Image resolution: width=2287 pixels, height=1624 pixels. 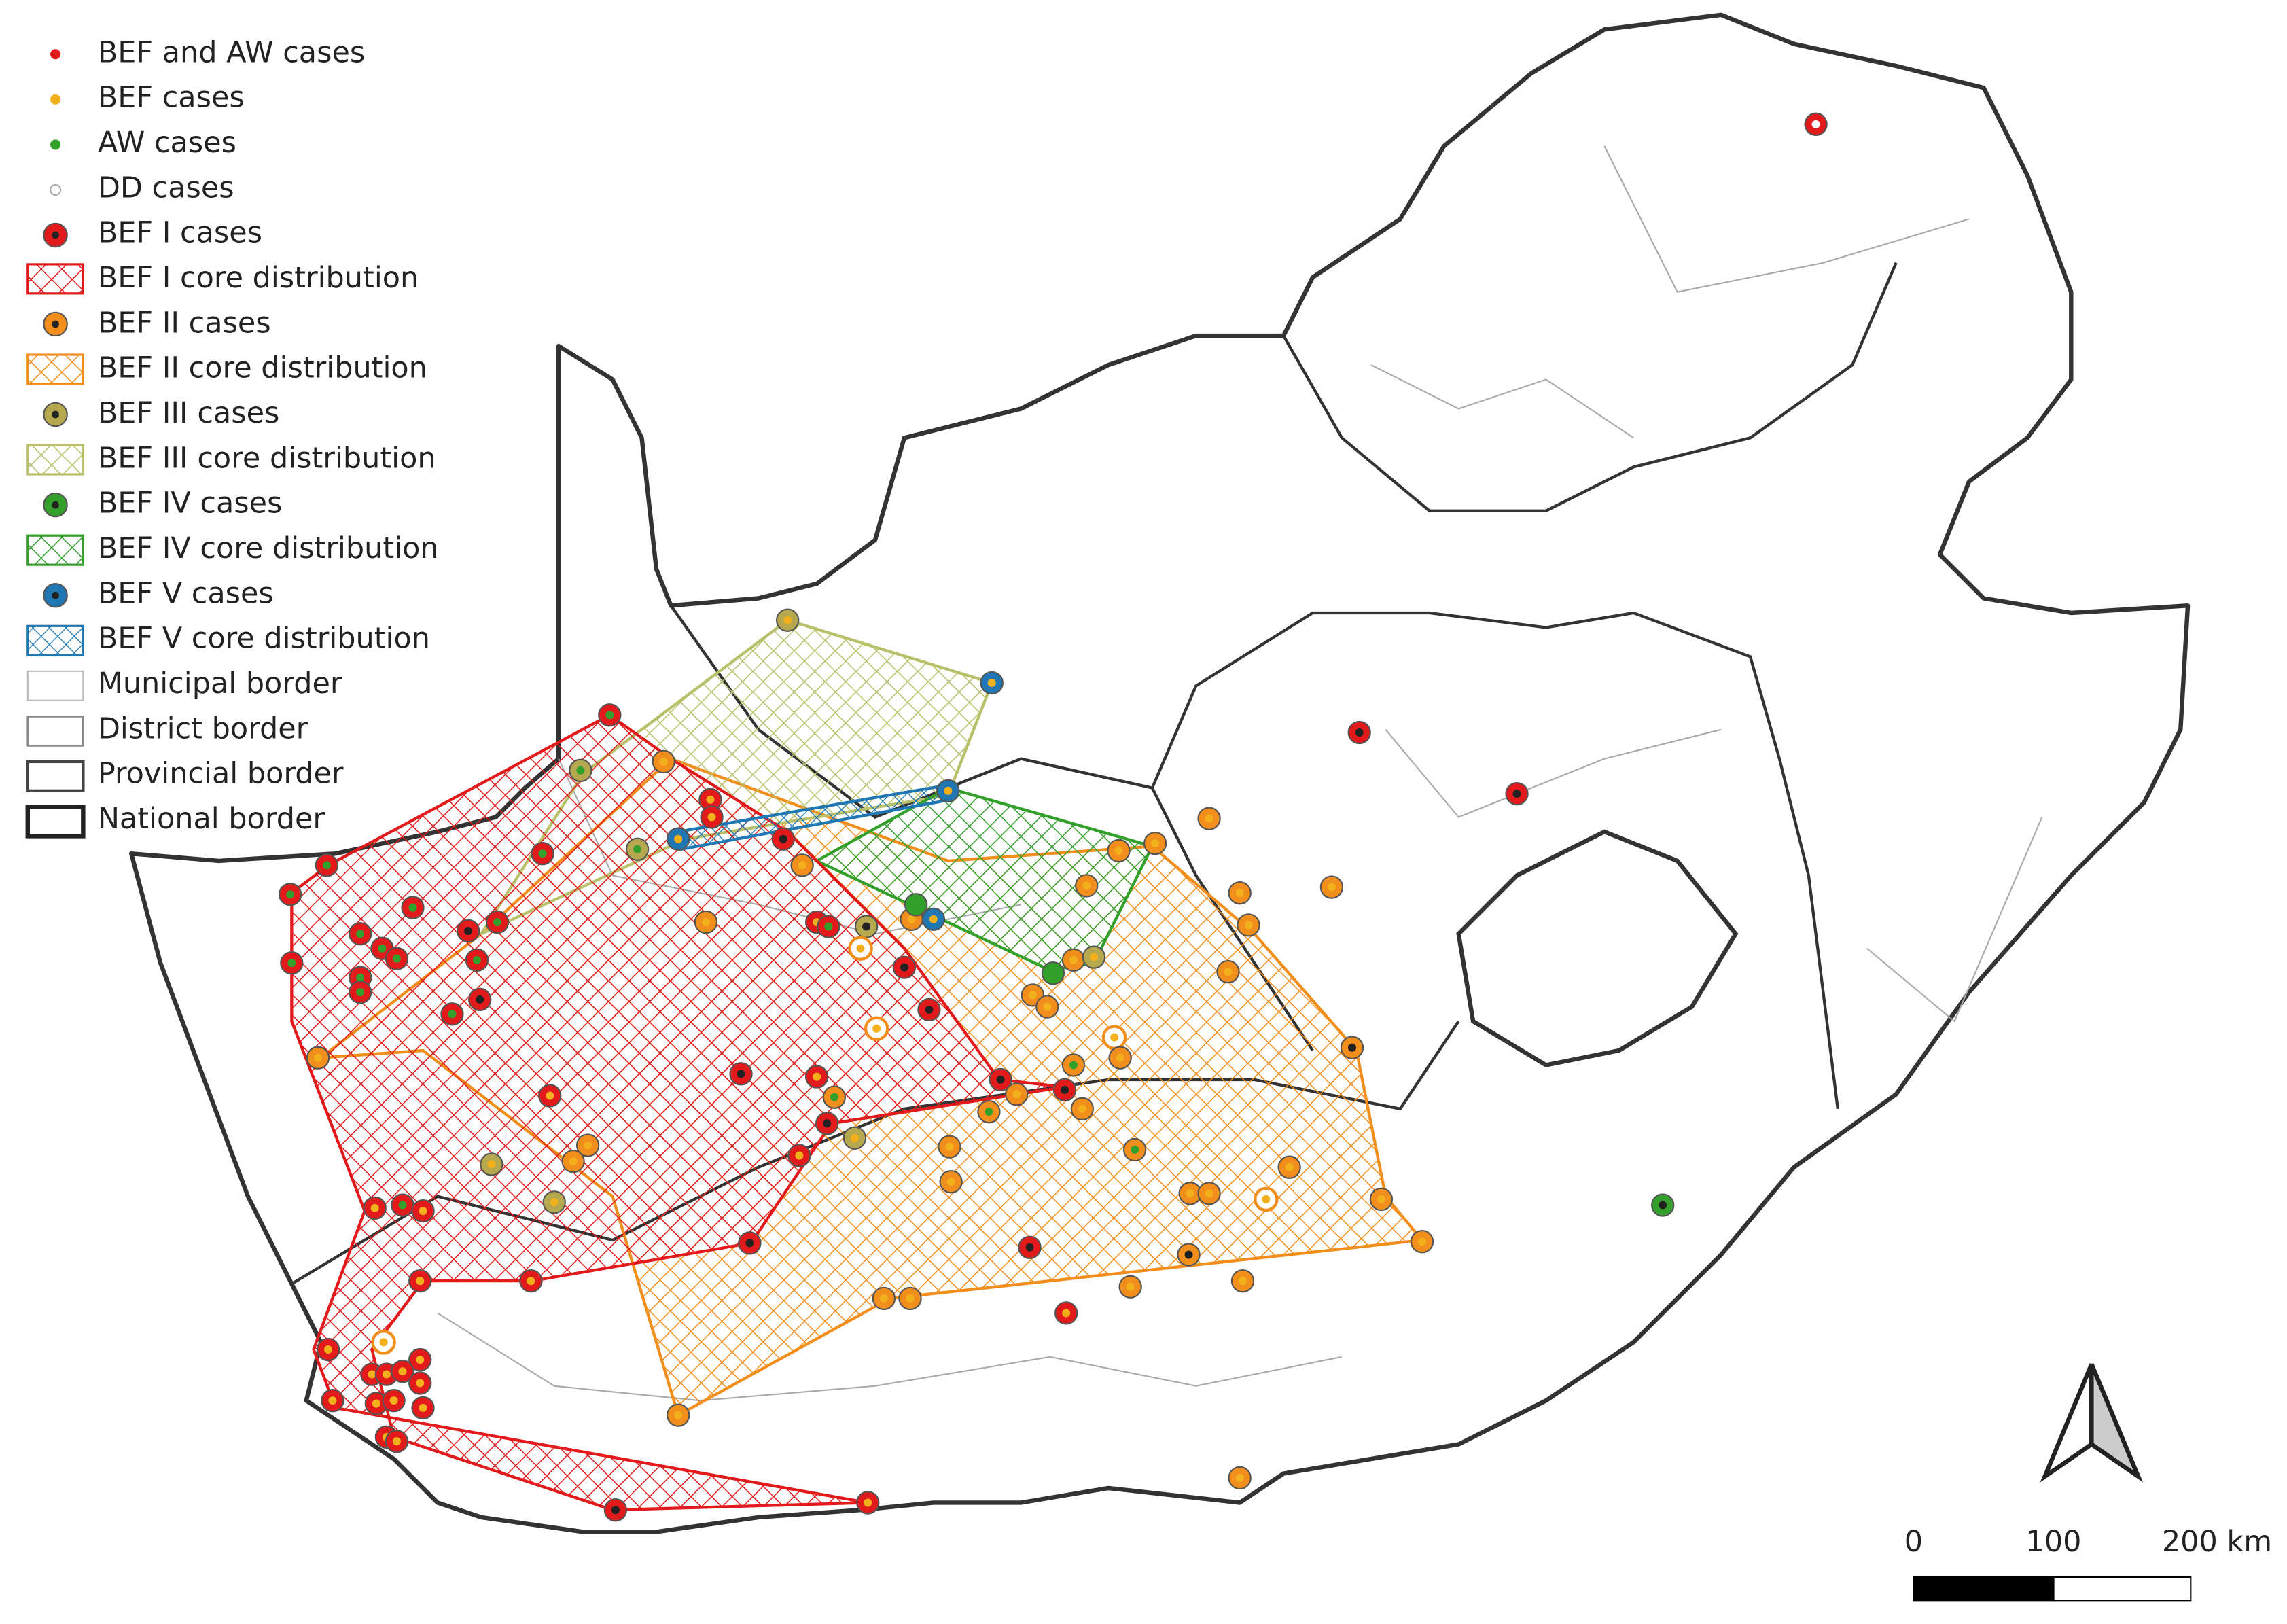 I want to click on legend-label: BEF I core distribution, so click(x=258, y=278).